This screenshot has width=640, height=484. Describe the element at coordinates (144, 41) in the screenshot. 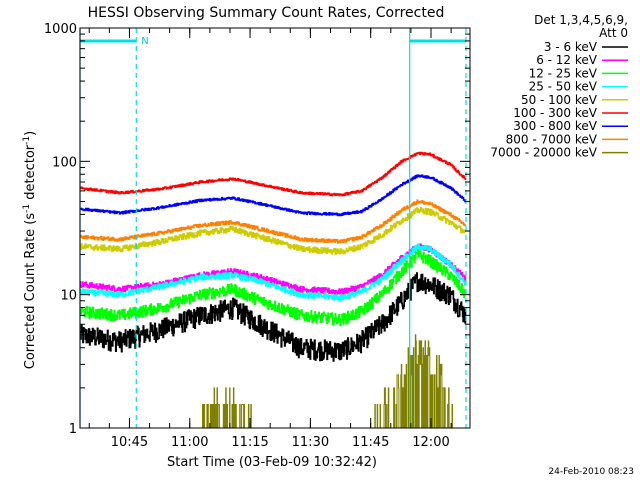

I see `flag-label: N` at that location.